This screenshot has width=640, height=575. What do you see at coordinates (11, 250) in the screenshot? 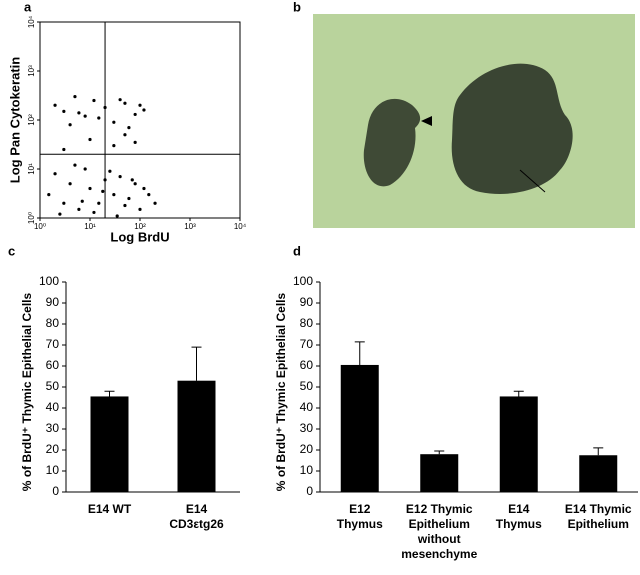
I see `panel-label: c` at bounding box center [11, 250].